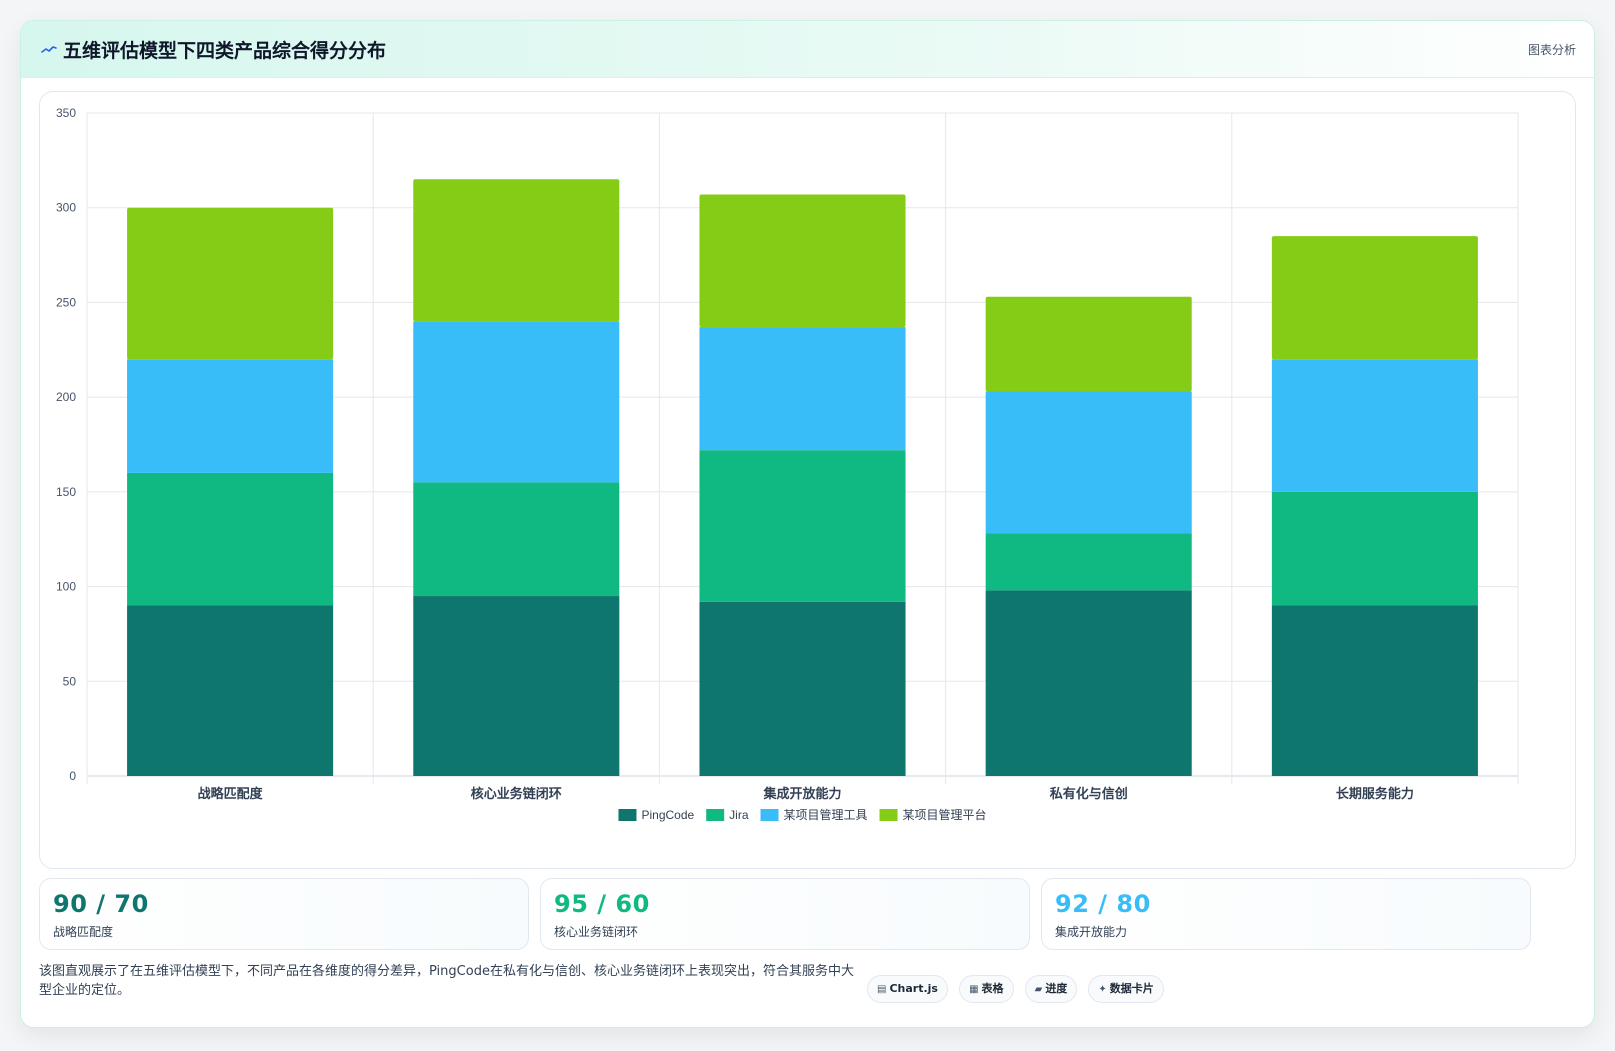  What do you see at coordinates (516, 793) in the screenshot?
I see `x-tick-label: 核心业务链闭环` at bounding box center [516, 793].